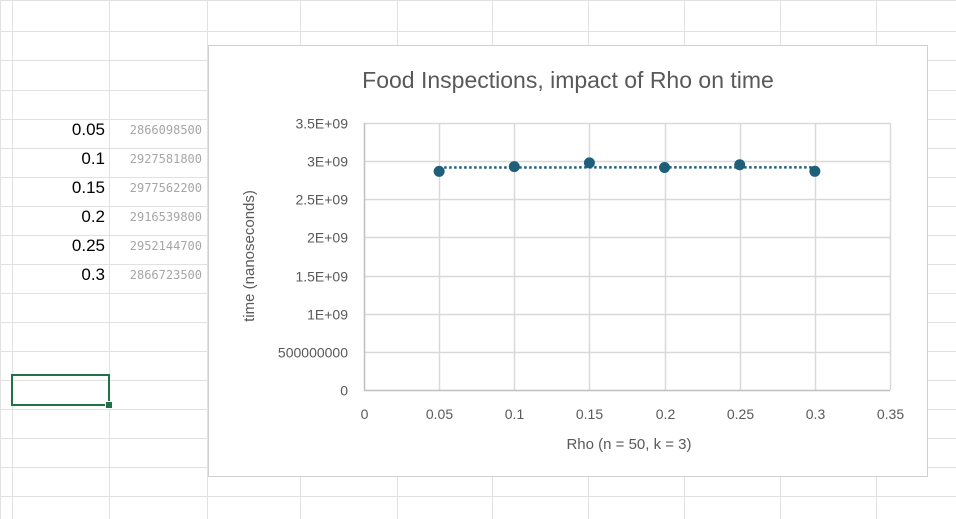 The width and height of the screenshot is (956, 519). What do you see at coordinates (740, 414) in the screenshot?
I see `x-tick-label: 0.25` at bounding box center [740, 414].